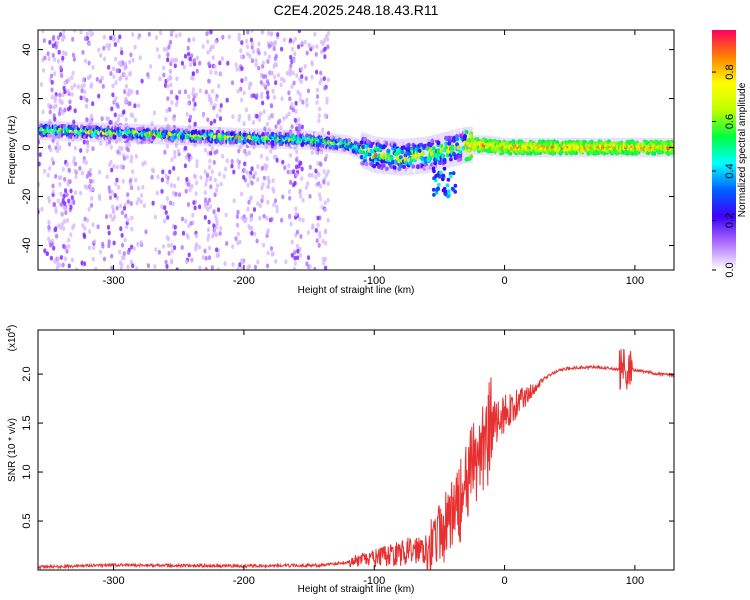 The width and height of the screenshot is (750, 600). What do you see at coordinates (114, 281) in the screenshot?
I see `spectrogram-x-tick-label: -300` at bounding box center [114, 281].